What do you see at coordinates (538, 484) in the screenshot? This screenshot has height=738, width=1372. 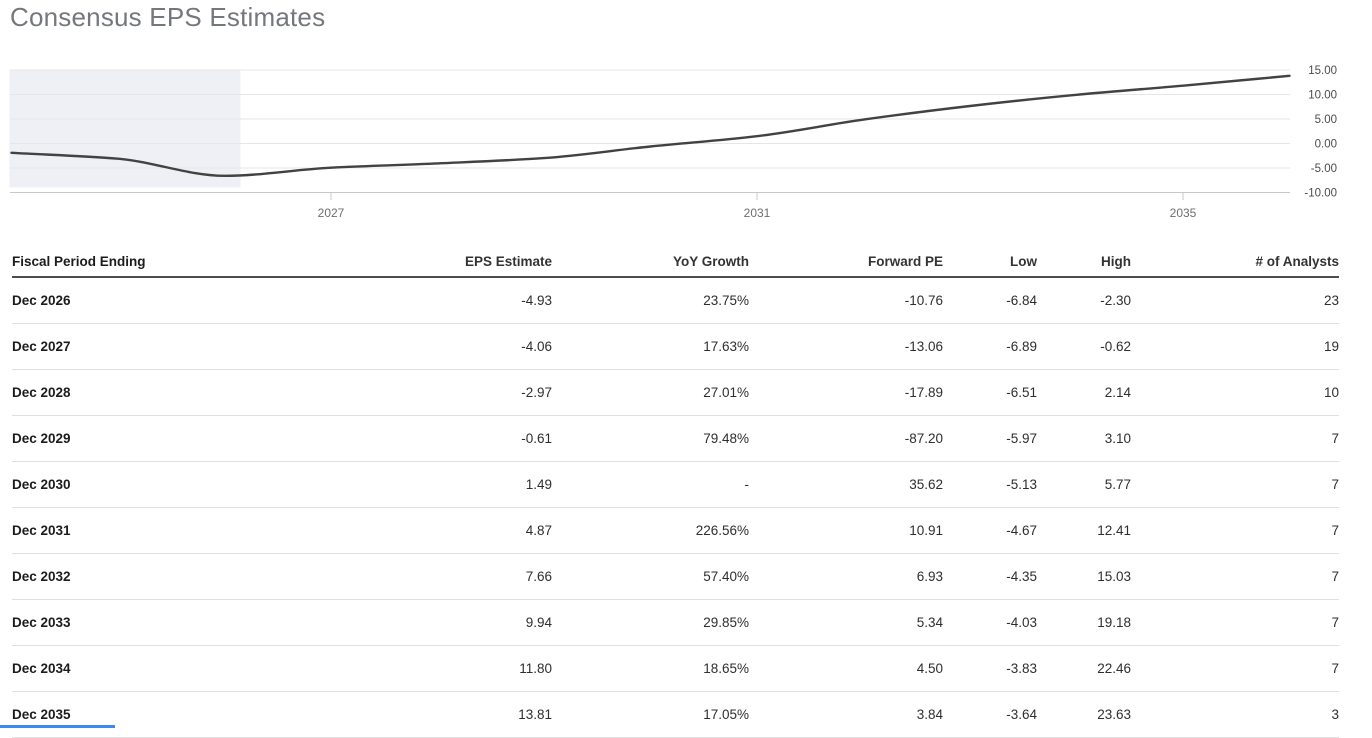 I see `value-cell: 1.49` at bounding box center [538, 484].